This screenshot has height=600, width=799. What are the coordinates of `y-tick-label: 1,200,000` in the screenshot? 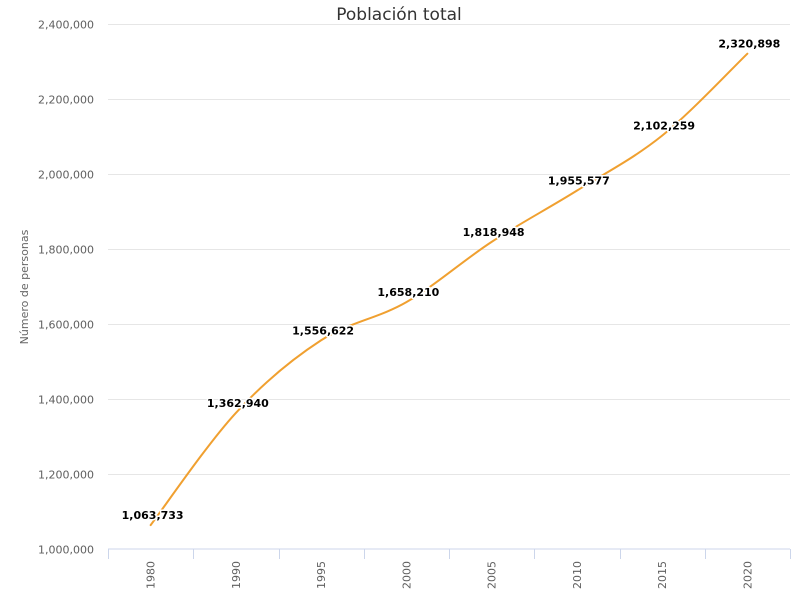 It's located at (66, 475).